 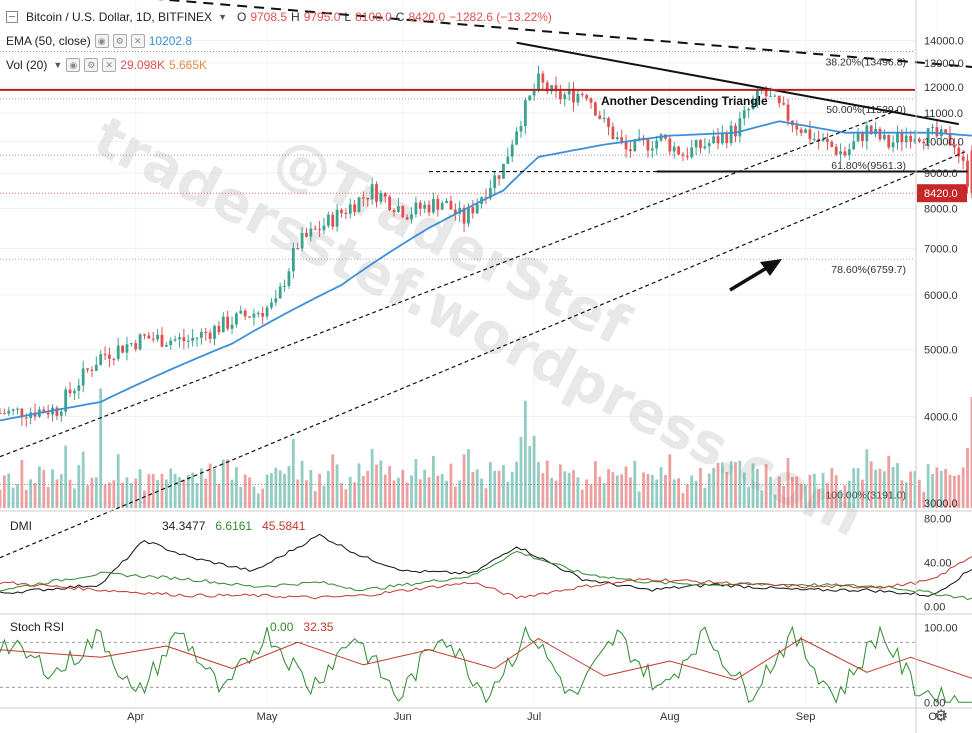 I want to click on stoch-label: Stoch RSI, so click(x=37, y=627).